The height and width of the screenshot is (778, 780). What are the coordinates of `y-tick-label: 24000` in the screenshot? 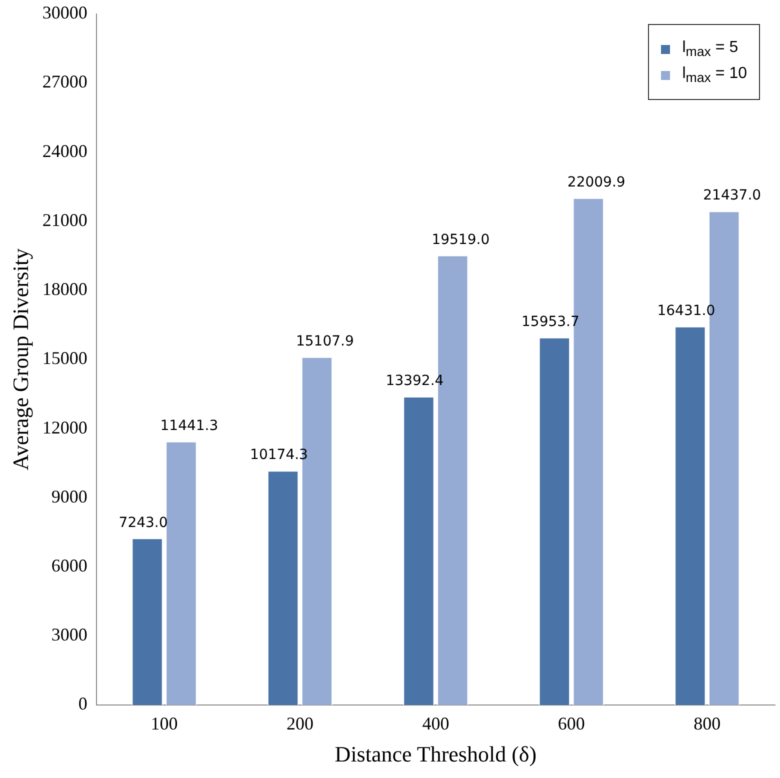 It's located at (65, 150).